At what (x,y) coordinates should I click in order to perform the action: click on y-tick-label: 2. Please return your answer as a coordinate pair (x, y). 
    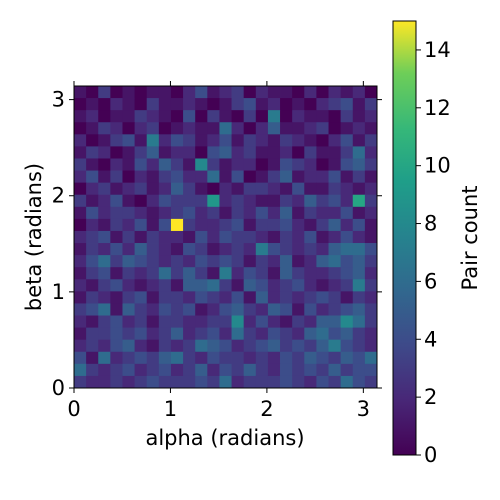
    Looking at the image, I should click on (58, 196).